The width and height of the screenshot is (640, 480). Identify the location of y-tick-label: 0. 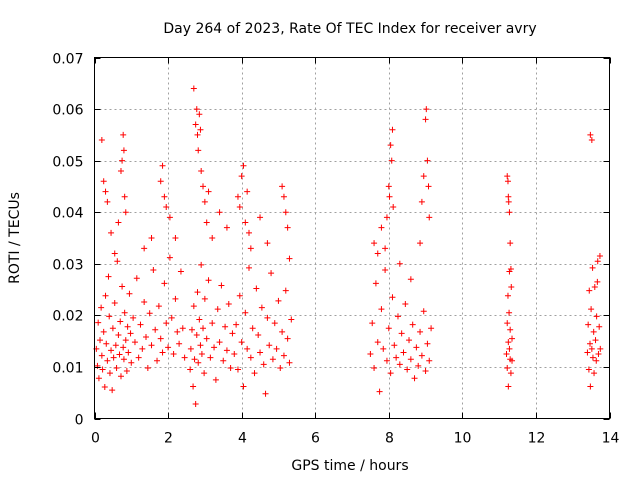
(79, 421).